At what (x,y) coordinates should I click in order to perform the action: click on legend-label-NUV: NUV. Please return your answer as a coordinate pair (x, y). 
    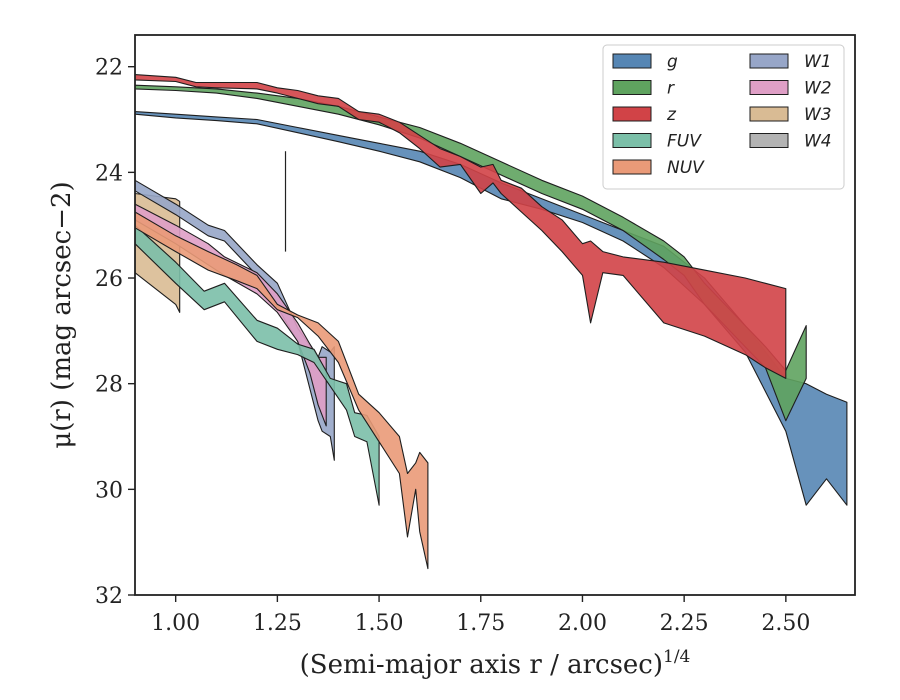
    Looking at the image, I should click on (686, 168).